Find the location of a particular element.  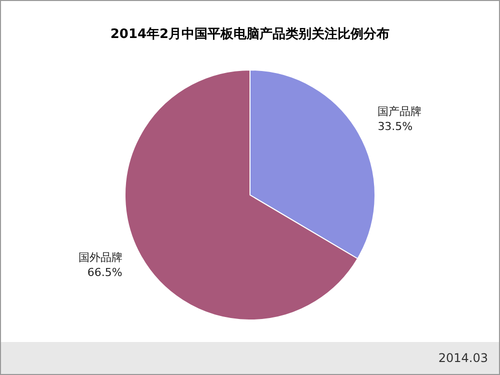

chart-title: 2014年2月中国平板电脑产品类别关注比例分布 is located at coordinates (250, 34).